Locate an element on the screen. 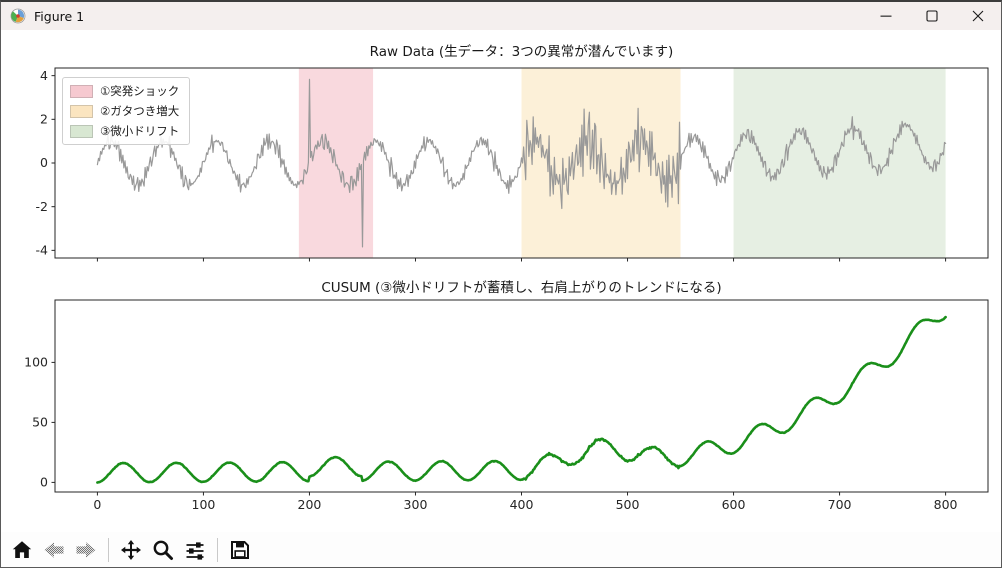 This screenshot has width=1002, height=568. legend-label-shock: ①突発ショック is located at coordinates (140, 91).